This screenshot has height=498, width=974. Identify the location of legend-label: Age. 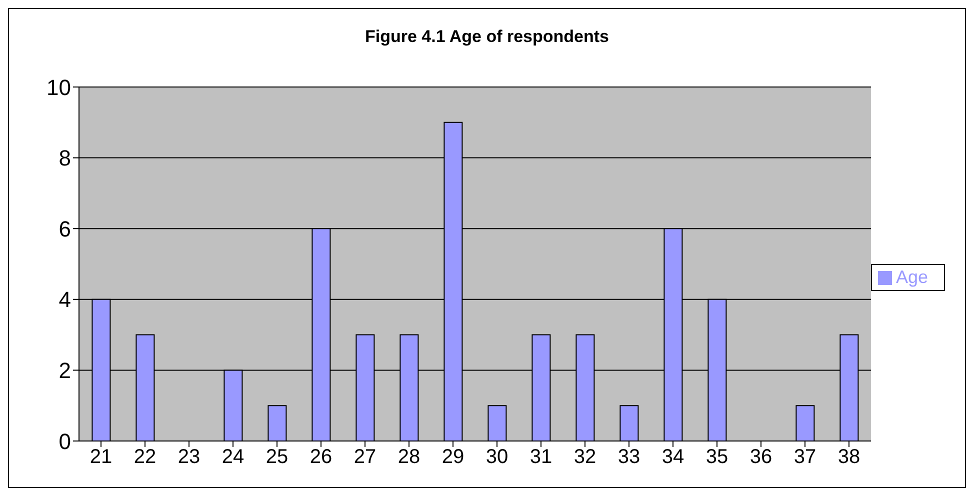
(912, 276).